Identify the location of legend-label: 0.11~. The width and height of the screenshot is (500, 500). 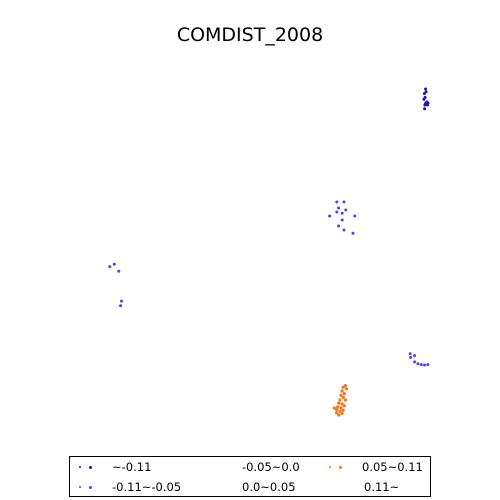
(382, 487).